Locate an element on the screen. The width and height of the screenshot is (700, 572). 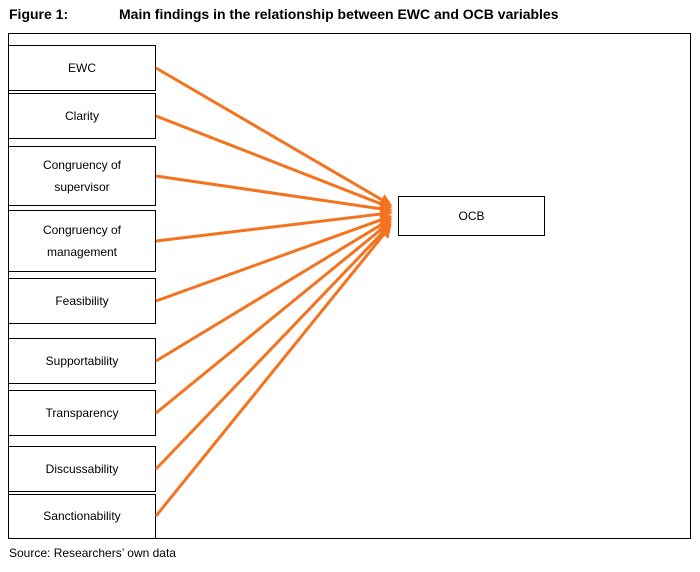
variable-label: Congruency of supervisor is located at coordinates (82, 175).